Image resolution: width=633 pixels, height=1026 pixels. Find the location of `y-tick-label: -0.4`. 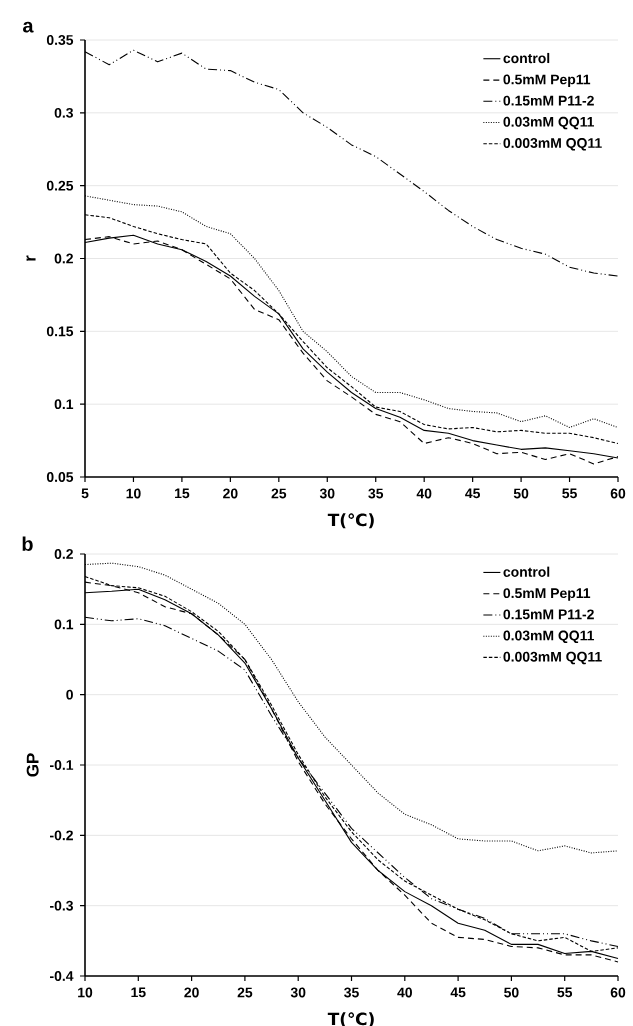

y-tick-label: -0.4 is located at coordinates (62, 976).